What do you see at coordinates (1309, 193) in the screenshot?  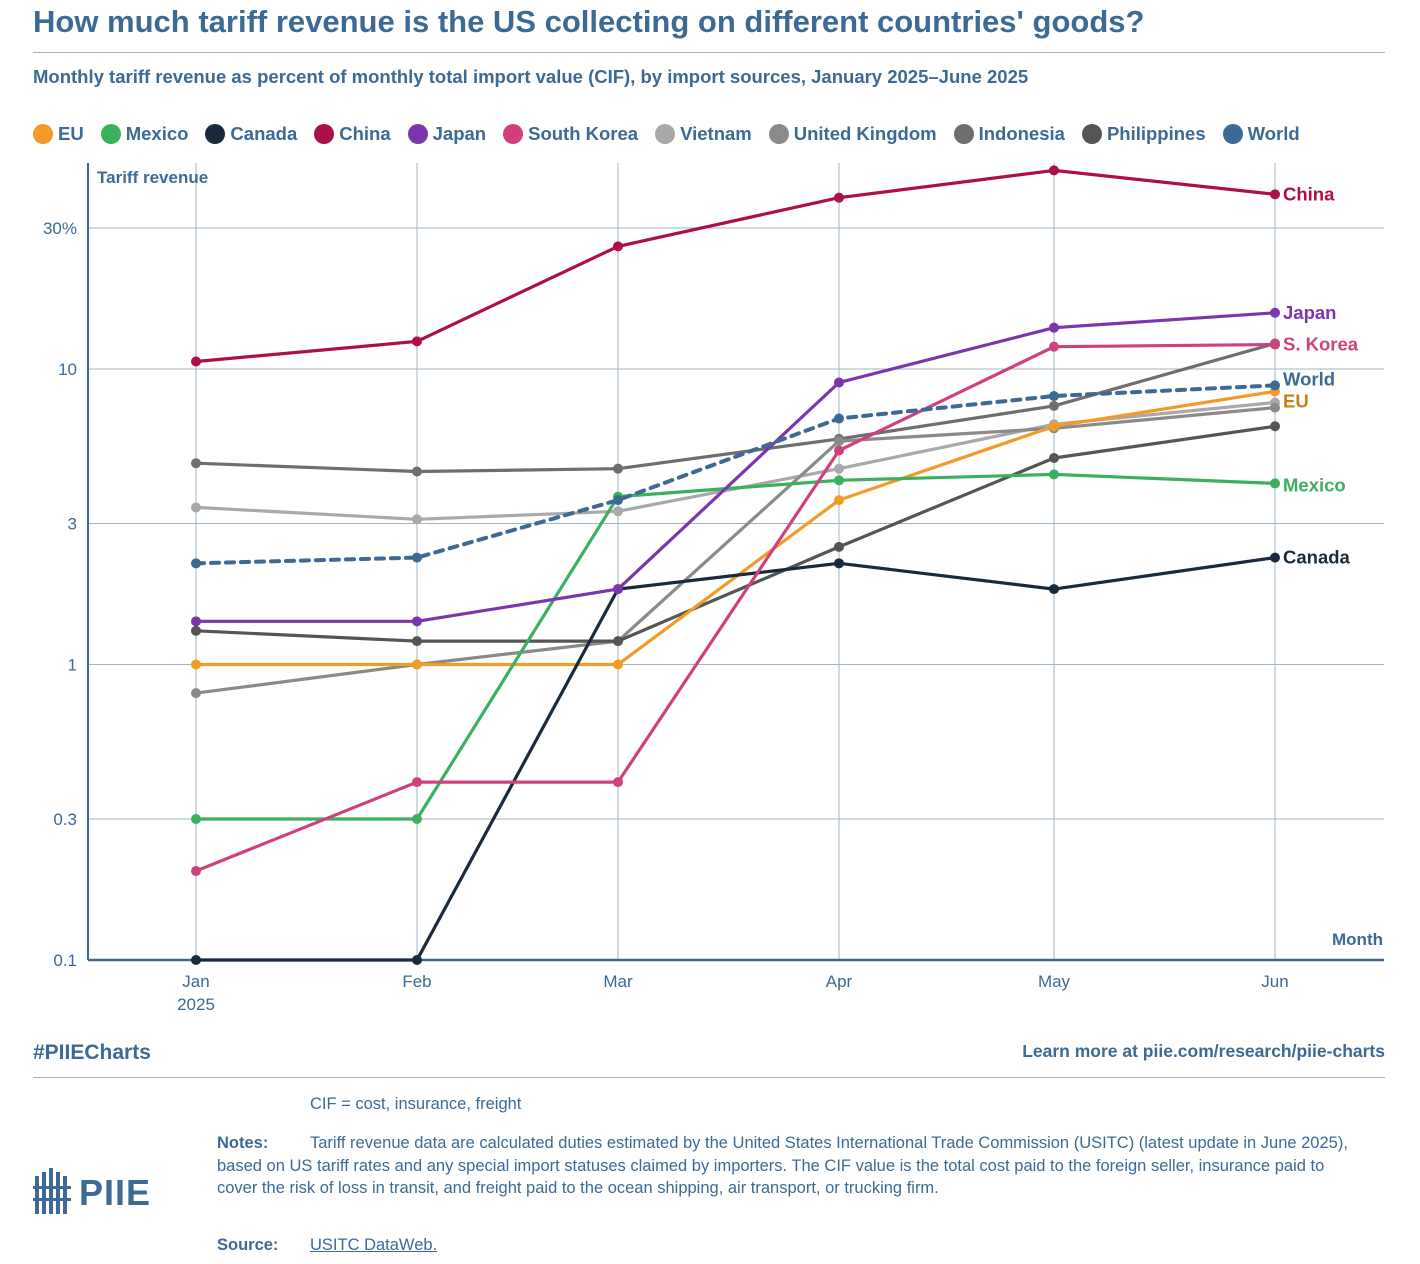 I see `series-end-label: China` at bounding box center [1309, 193].